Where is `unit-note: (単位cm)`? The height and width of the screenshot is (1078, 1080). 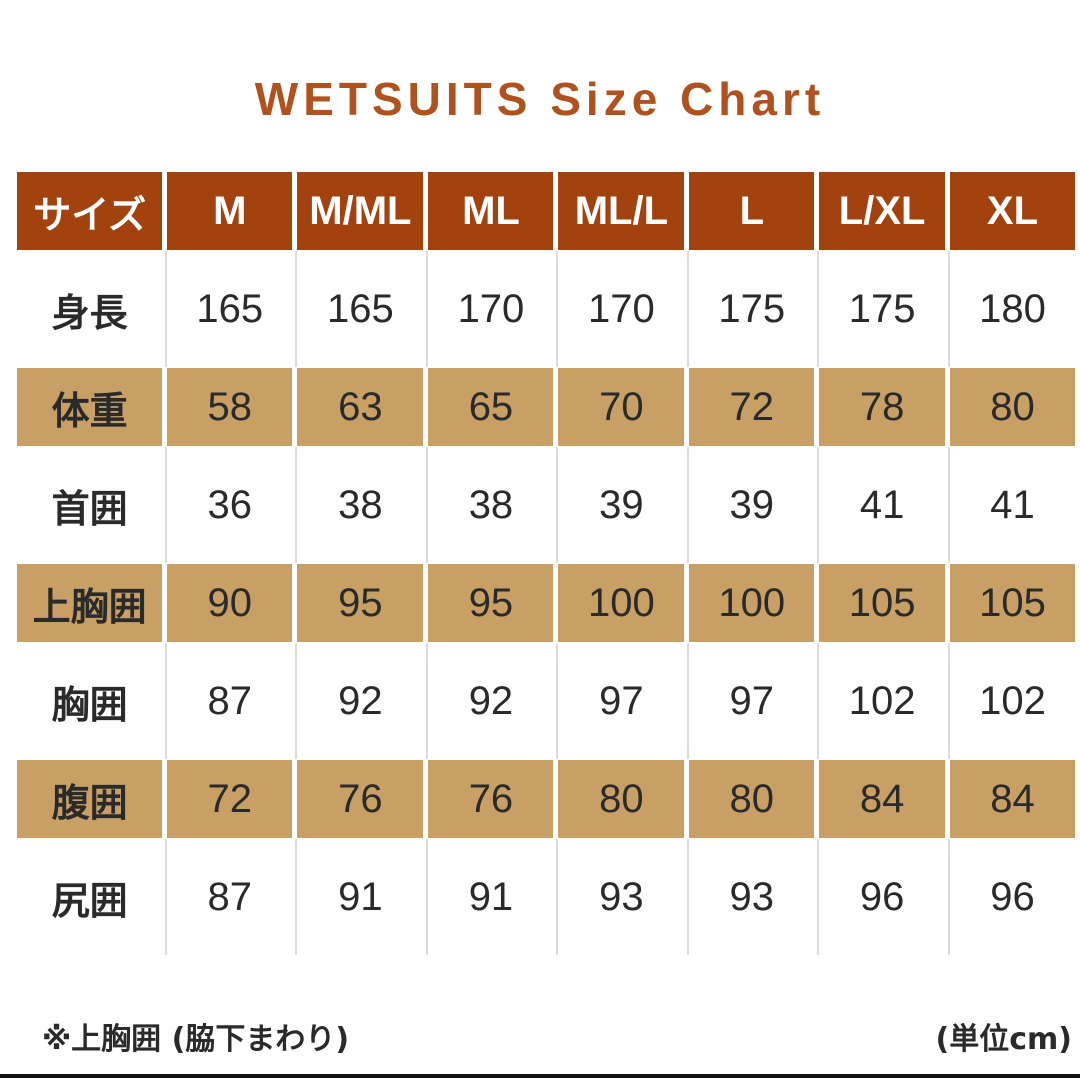
unit-note: (単位cm) is located at coordinates (1003, 1039).